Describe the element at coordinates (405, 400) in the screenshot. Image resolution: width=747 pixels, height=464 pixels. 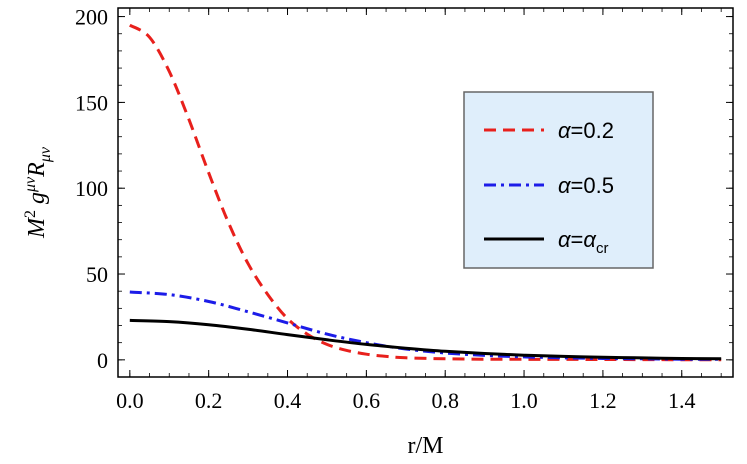
I see `x-tick-labels: 0.0 0.2 0.4 0.6 0.8 1.0 1.2 1.4` at that location.